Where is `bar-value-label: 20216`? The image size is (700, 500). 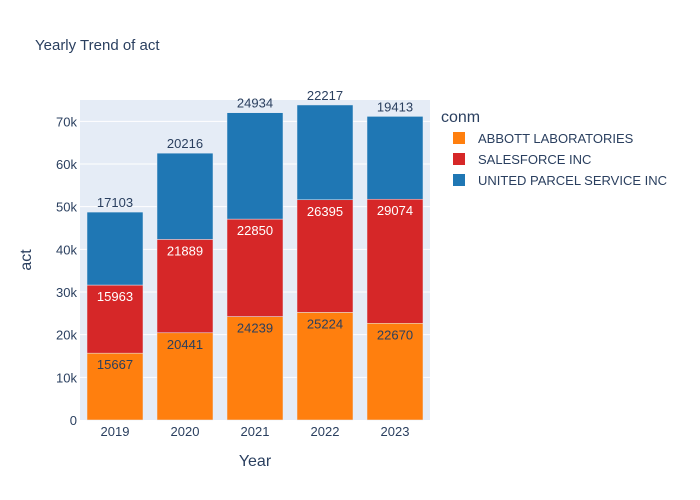
bar-value-label: 20216 is located at coordinates (185, 143).